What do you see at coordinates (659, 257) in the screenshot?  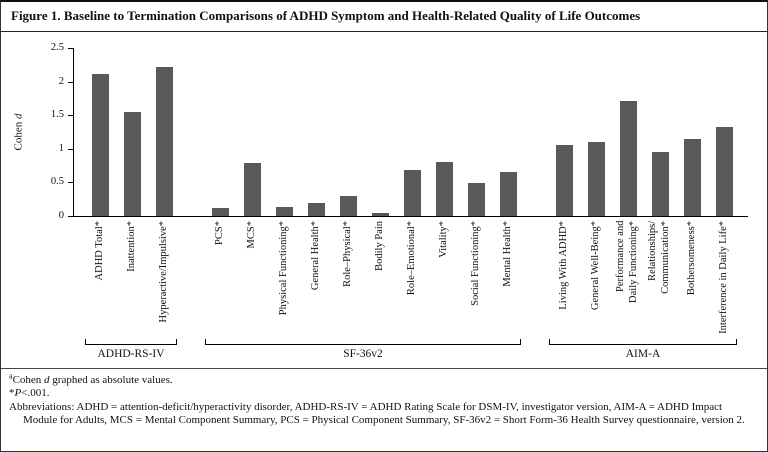 I see `x-tick-label: Relationships/ Communication*` at bounding box center [659, 257].